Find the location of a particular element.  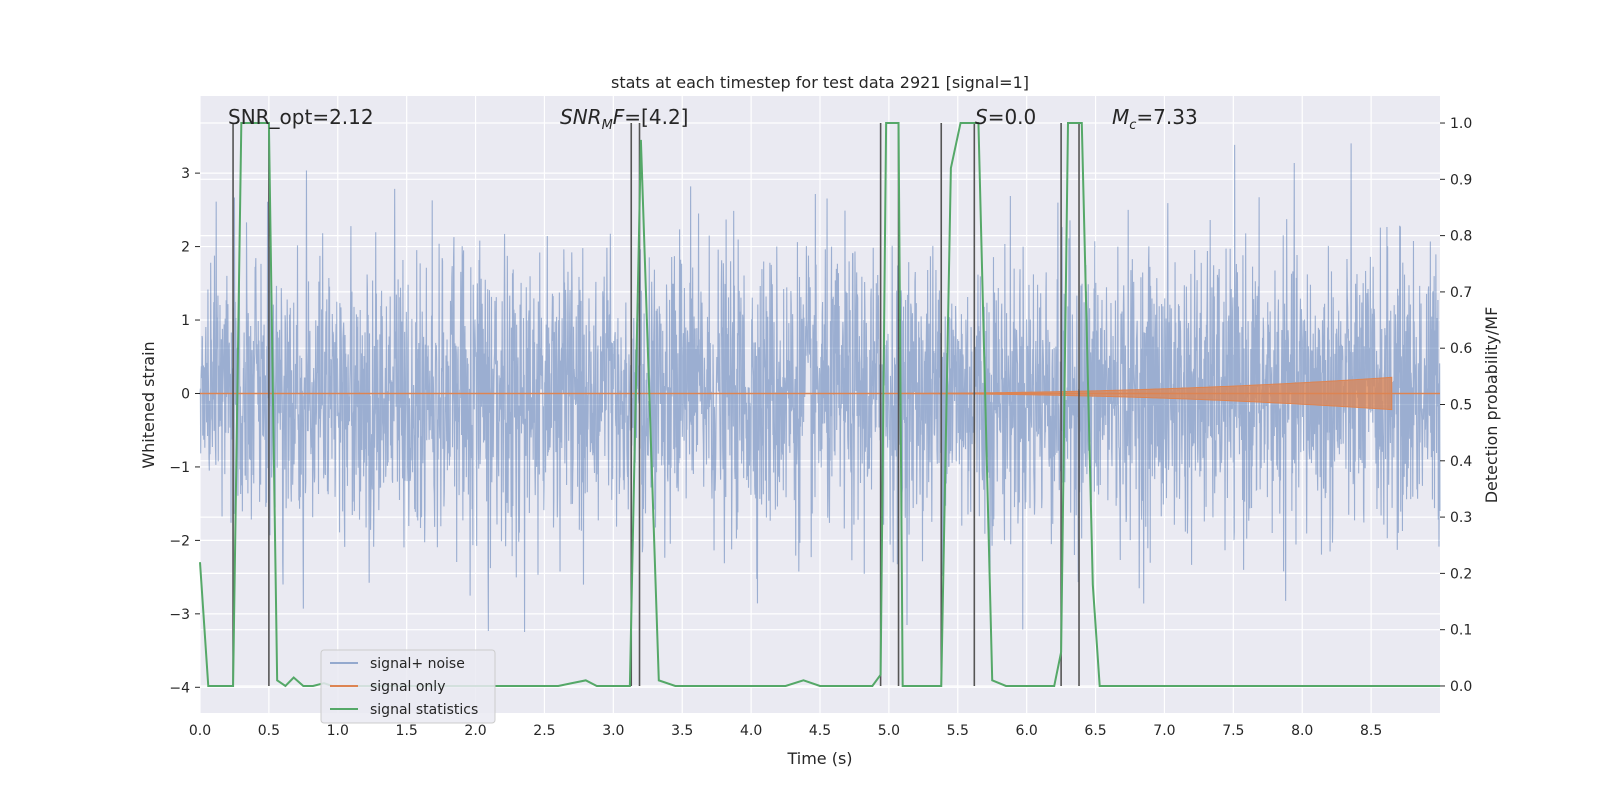

y-tick-label: 2 is located at coordinates (185, 248).